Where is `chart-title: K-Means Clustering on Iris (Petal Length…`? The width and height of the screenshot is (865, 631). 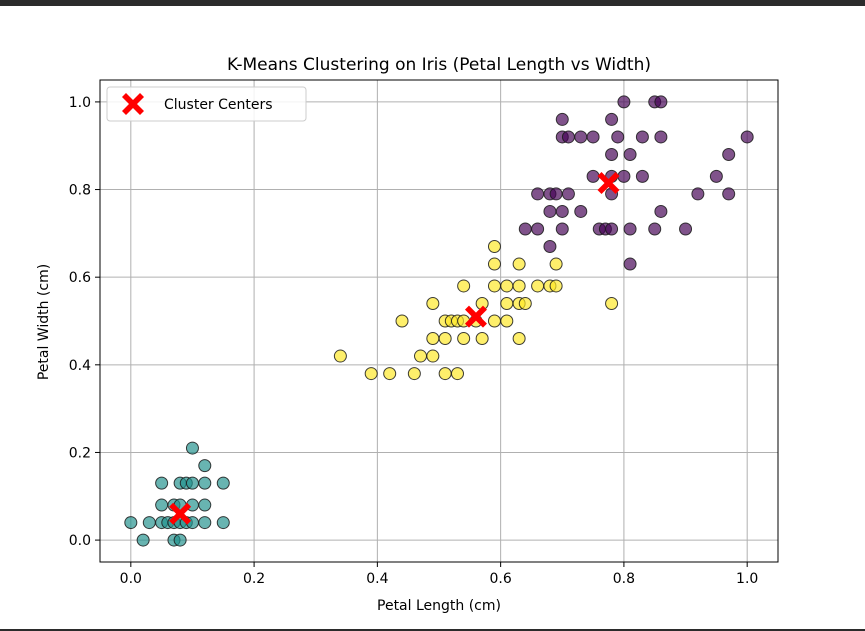
chart-title: K-Means Clustering on Iris (Petal Length… is located at coordinates (439, 65).